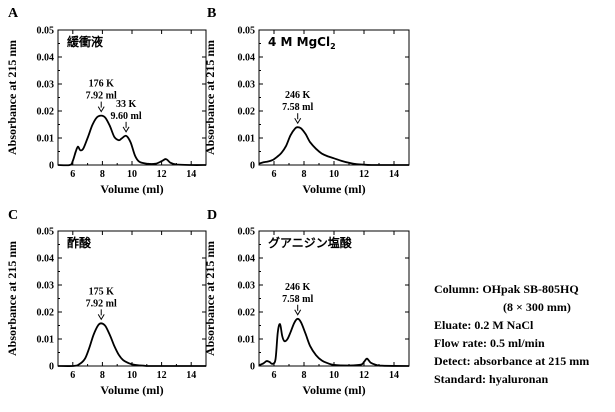 This screenshot has height=412, width=615. What do you see at coordinates (506, 289) in the screenshot?
I see `condition-column: Column: OHpak SB-805HQ` at bounding box center [506, 289].